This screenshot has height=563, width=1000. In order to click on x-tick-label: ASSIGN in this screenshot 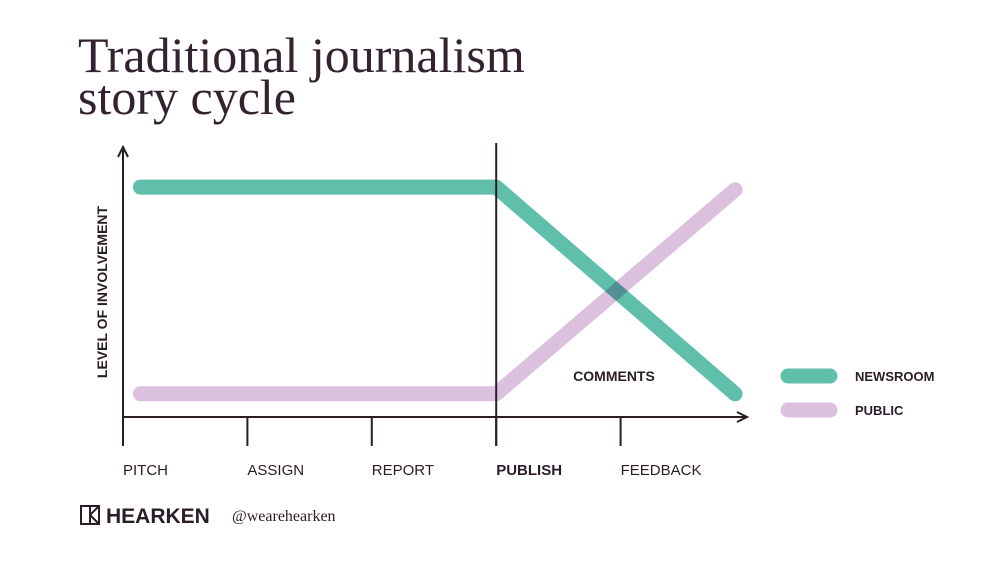, I will do `click(275, 470)`.